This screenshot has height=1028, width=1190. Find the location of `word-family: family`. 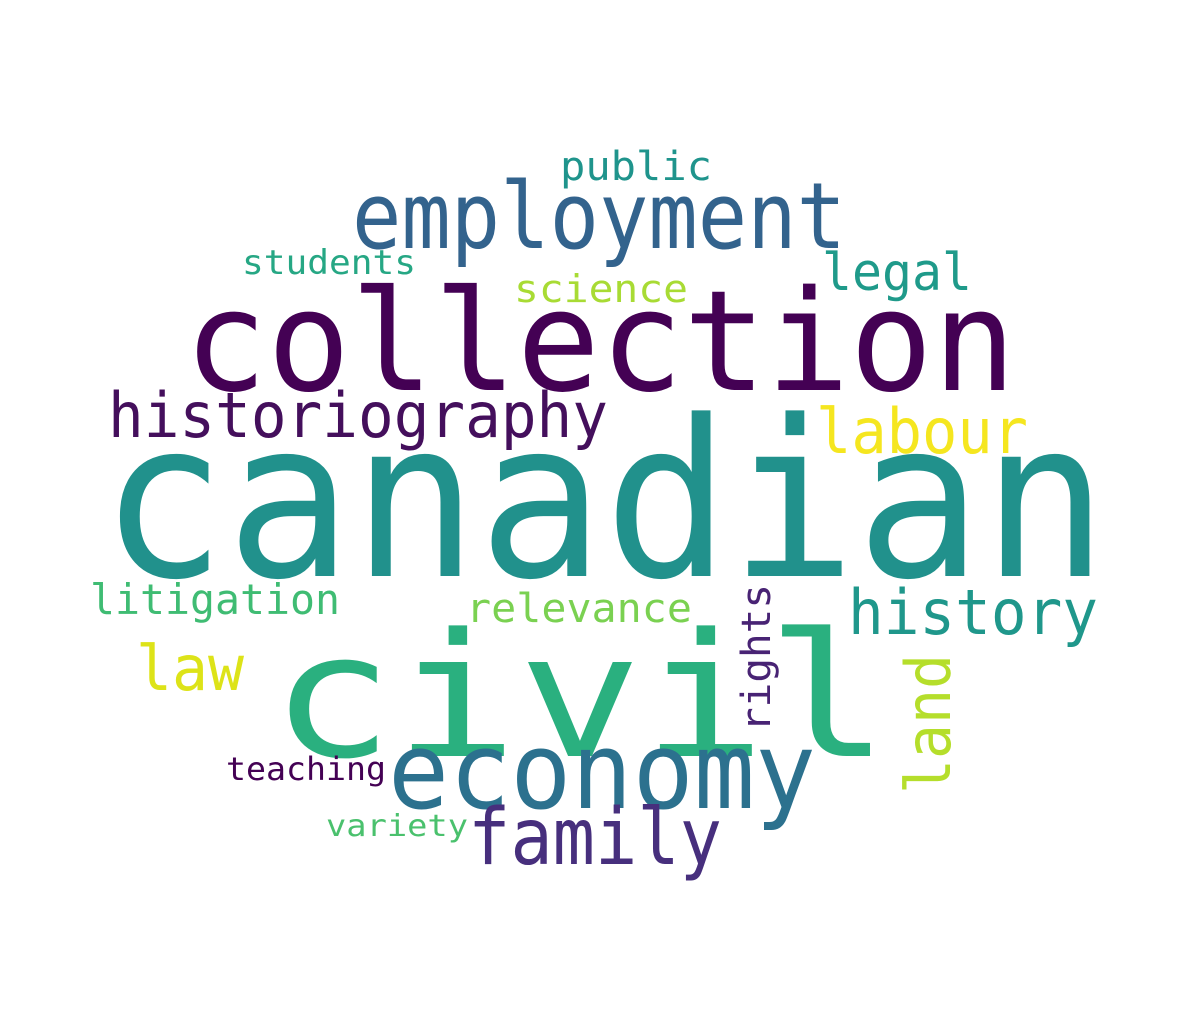

word-family: family is located at coordinates (595, 838).